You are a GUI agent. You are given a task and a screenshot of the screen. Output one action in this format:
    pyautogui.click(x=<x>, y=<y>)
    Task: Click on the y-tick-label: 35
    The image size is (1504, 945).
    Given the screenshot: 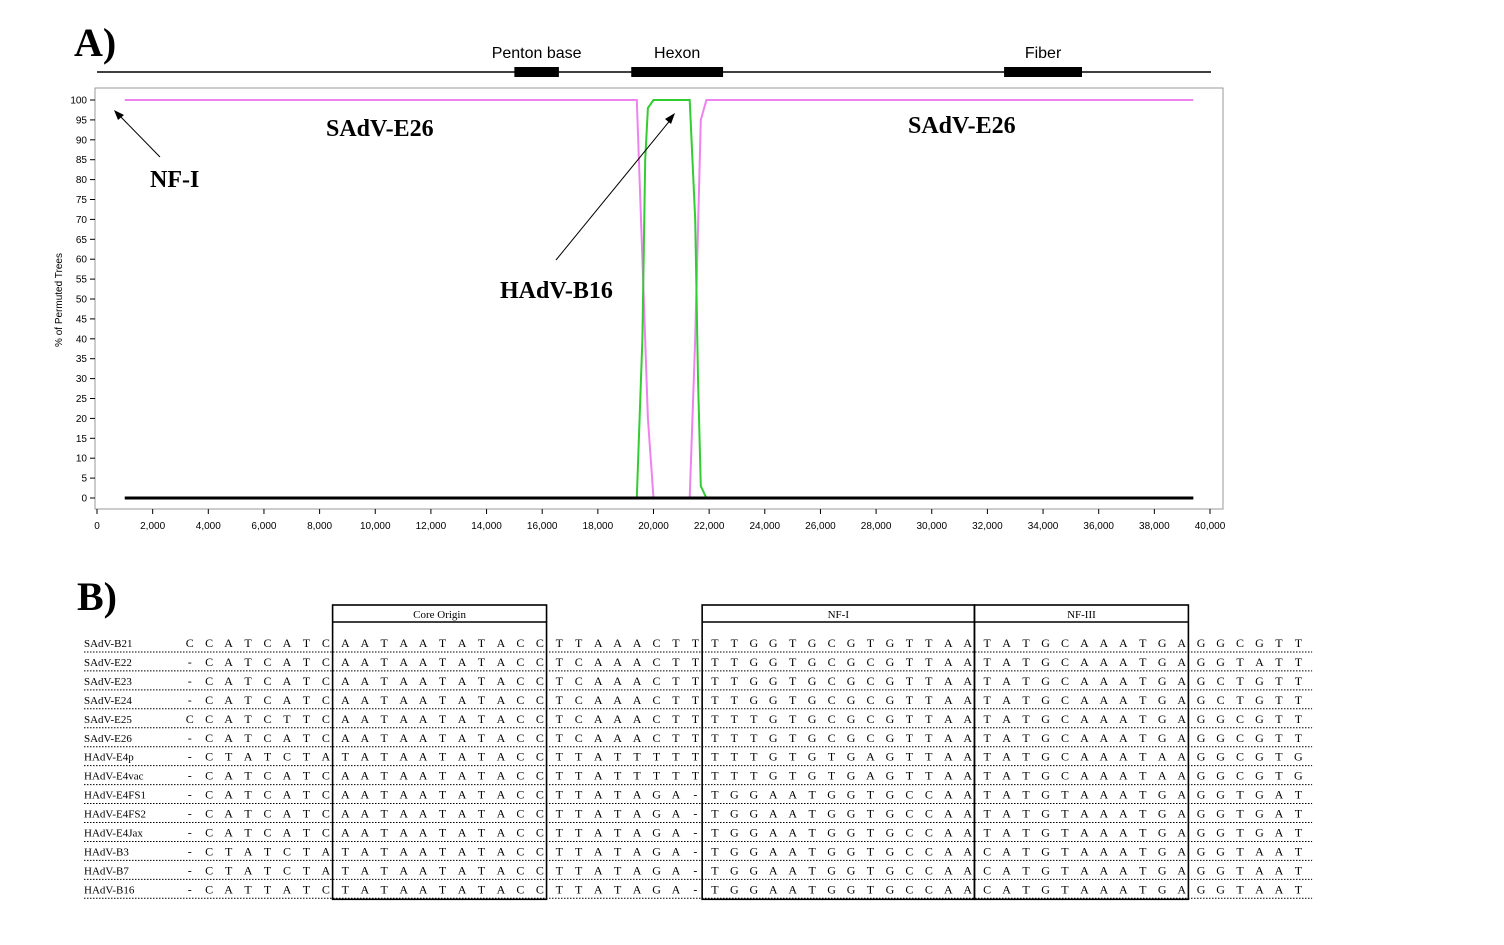 What is the action you would take?
    pyautogui.click(x=82, y=359)
    